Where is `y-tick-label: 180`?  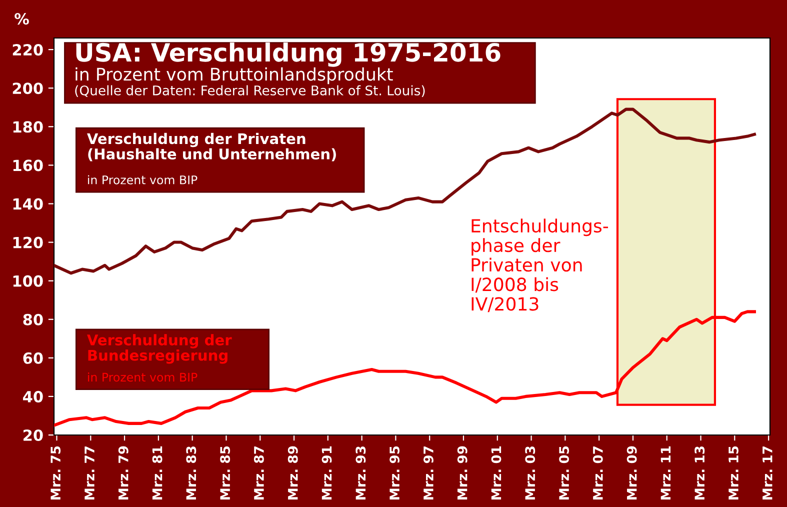
y-tick-label: 180 is located at coordinates (28, 127).